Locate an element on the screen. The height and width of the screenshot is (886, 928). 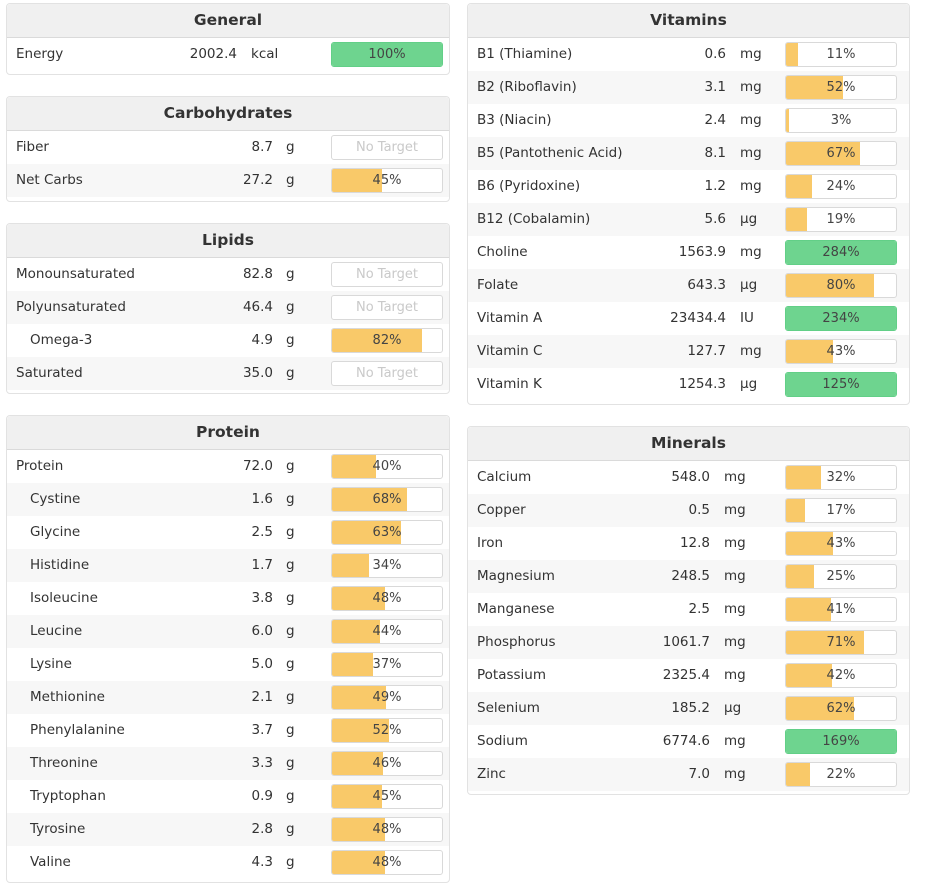
nutrient-row-net-carbs: Net Carbs 27.2 g 45% is located at coordinates (228, 180).